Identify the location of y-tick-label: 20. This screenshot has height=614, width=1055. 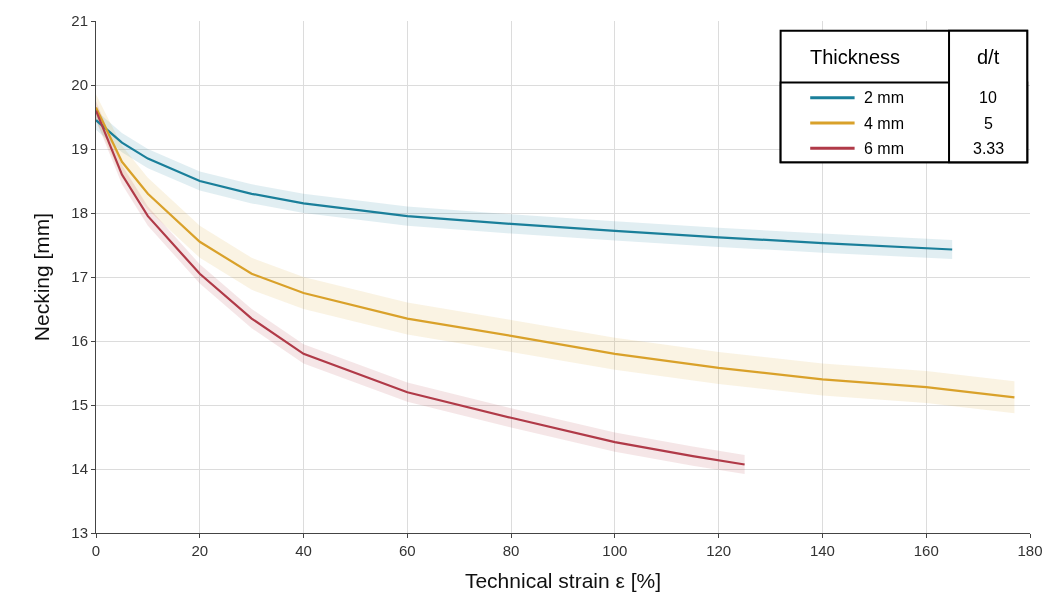
(79, 85).